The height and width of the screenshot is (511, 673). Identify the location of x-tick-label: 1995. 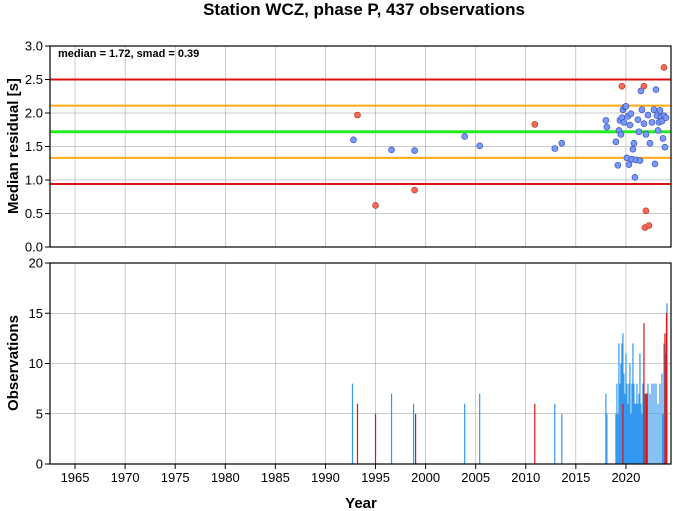
(375, 477).